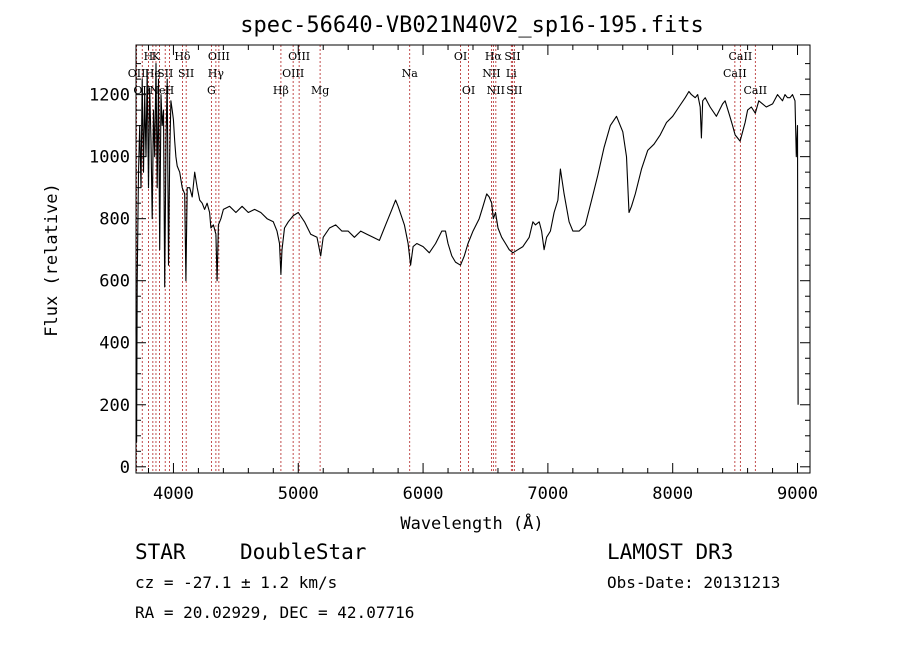  What do you see at coordinates (137, 73) in the screenshot?
I see `line-label-0: OII` at bounding box center [137, 73].